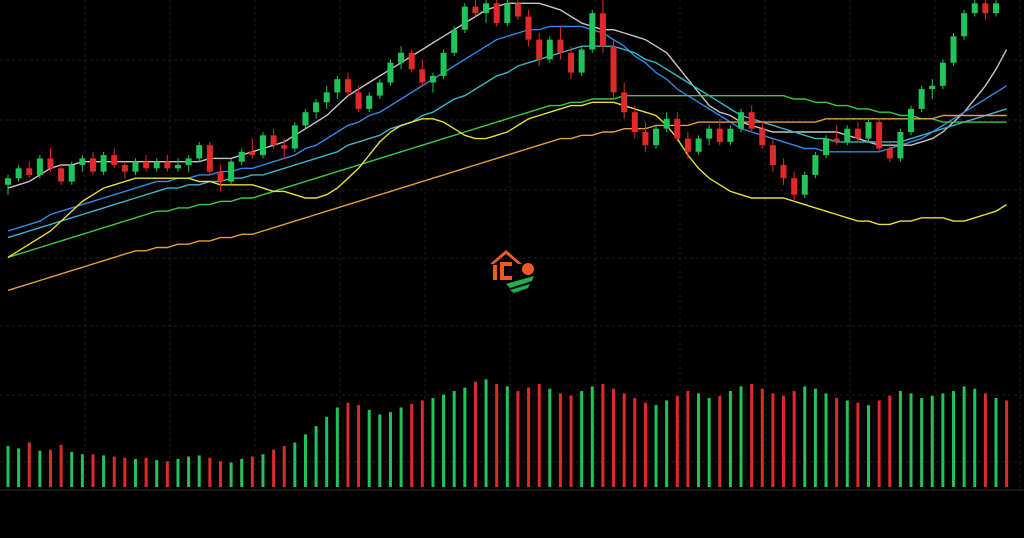 This screenshot has height=538, width=1024. What do you see at coordinates (512, 271) in the screenshot?
I see `house-home-icon` at bounding box center [512, 271].